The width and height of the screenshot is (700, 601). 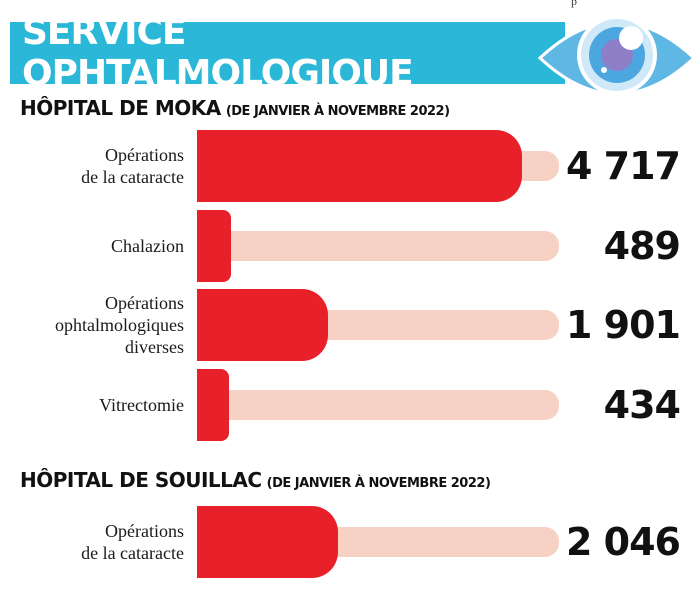 What do you see at coordinates (350, 542) in the screenshot?
I see `chart-row: Opérations de la cataracte 2 046` at bounding box center [350, 542].